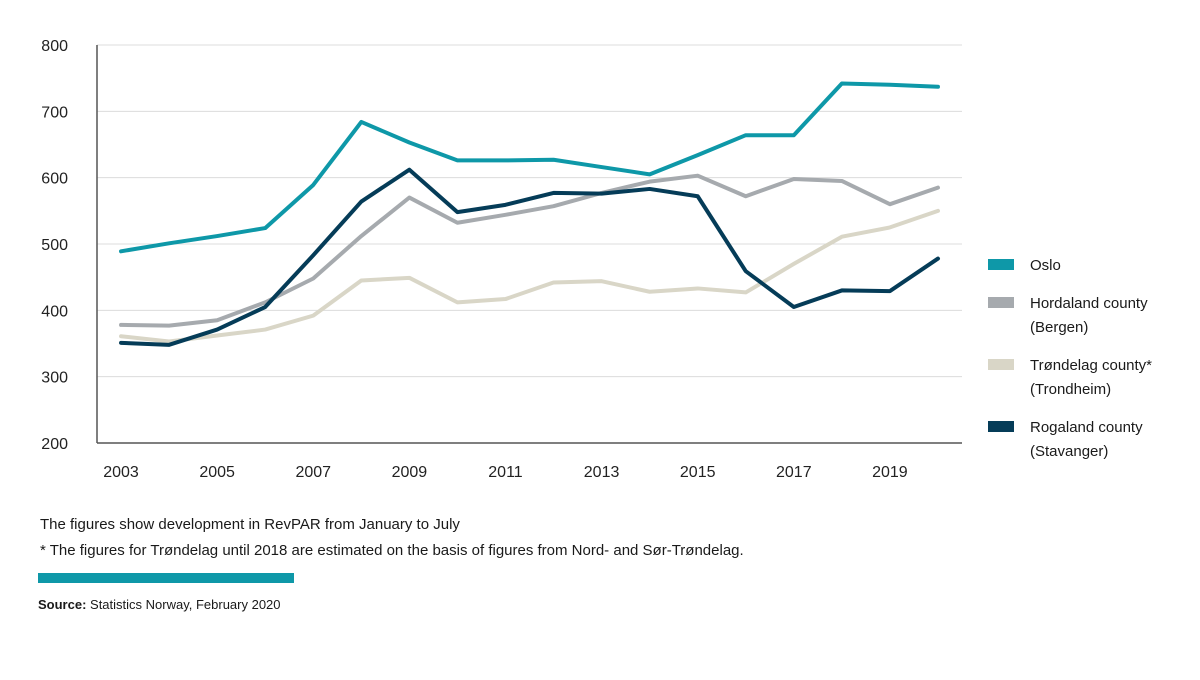 The width and height of the screenshot is (1200, 680). Describe the element at coordinates (1059, 327) in the screenshot. I see `legend-sublabel-hordaland: (Bergen)` at that location.